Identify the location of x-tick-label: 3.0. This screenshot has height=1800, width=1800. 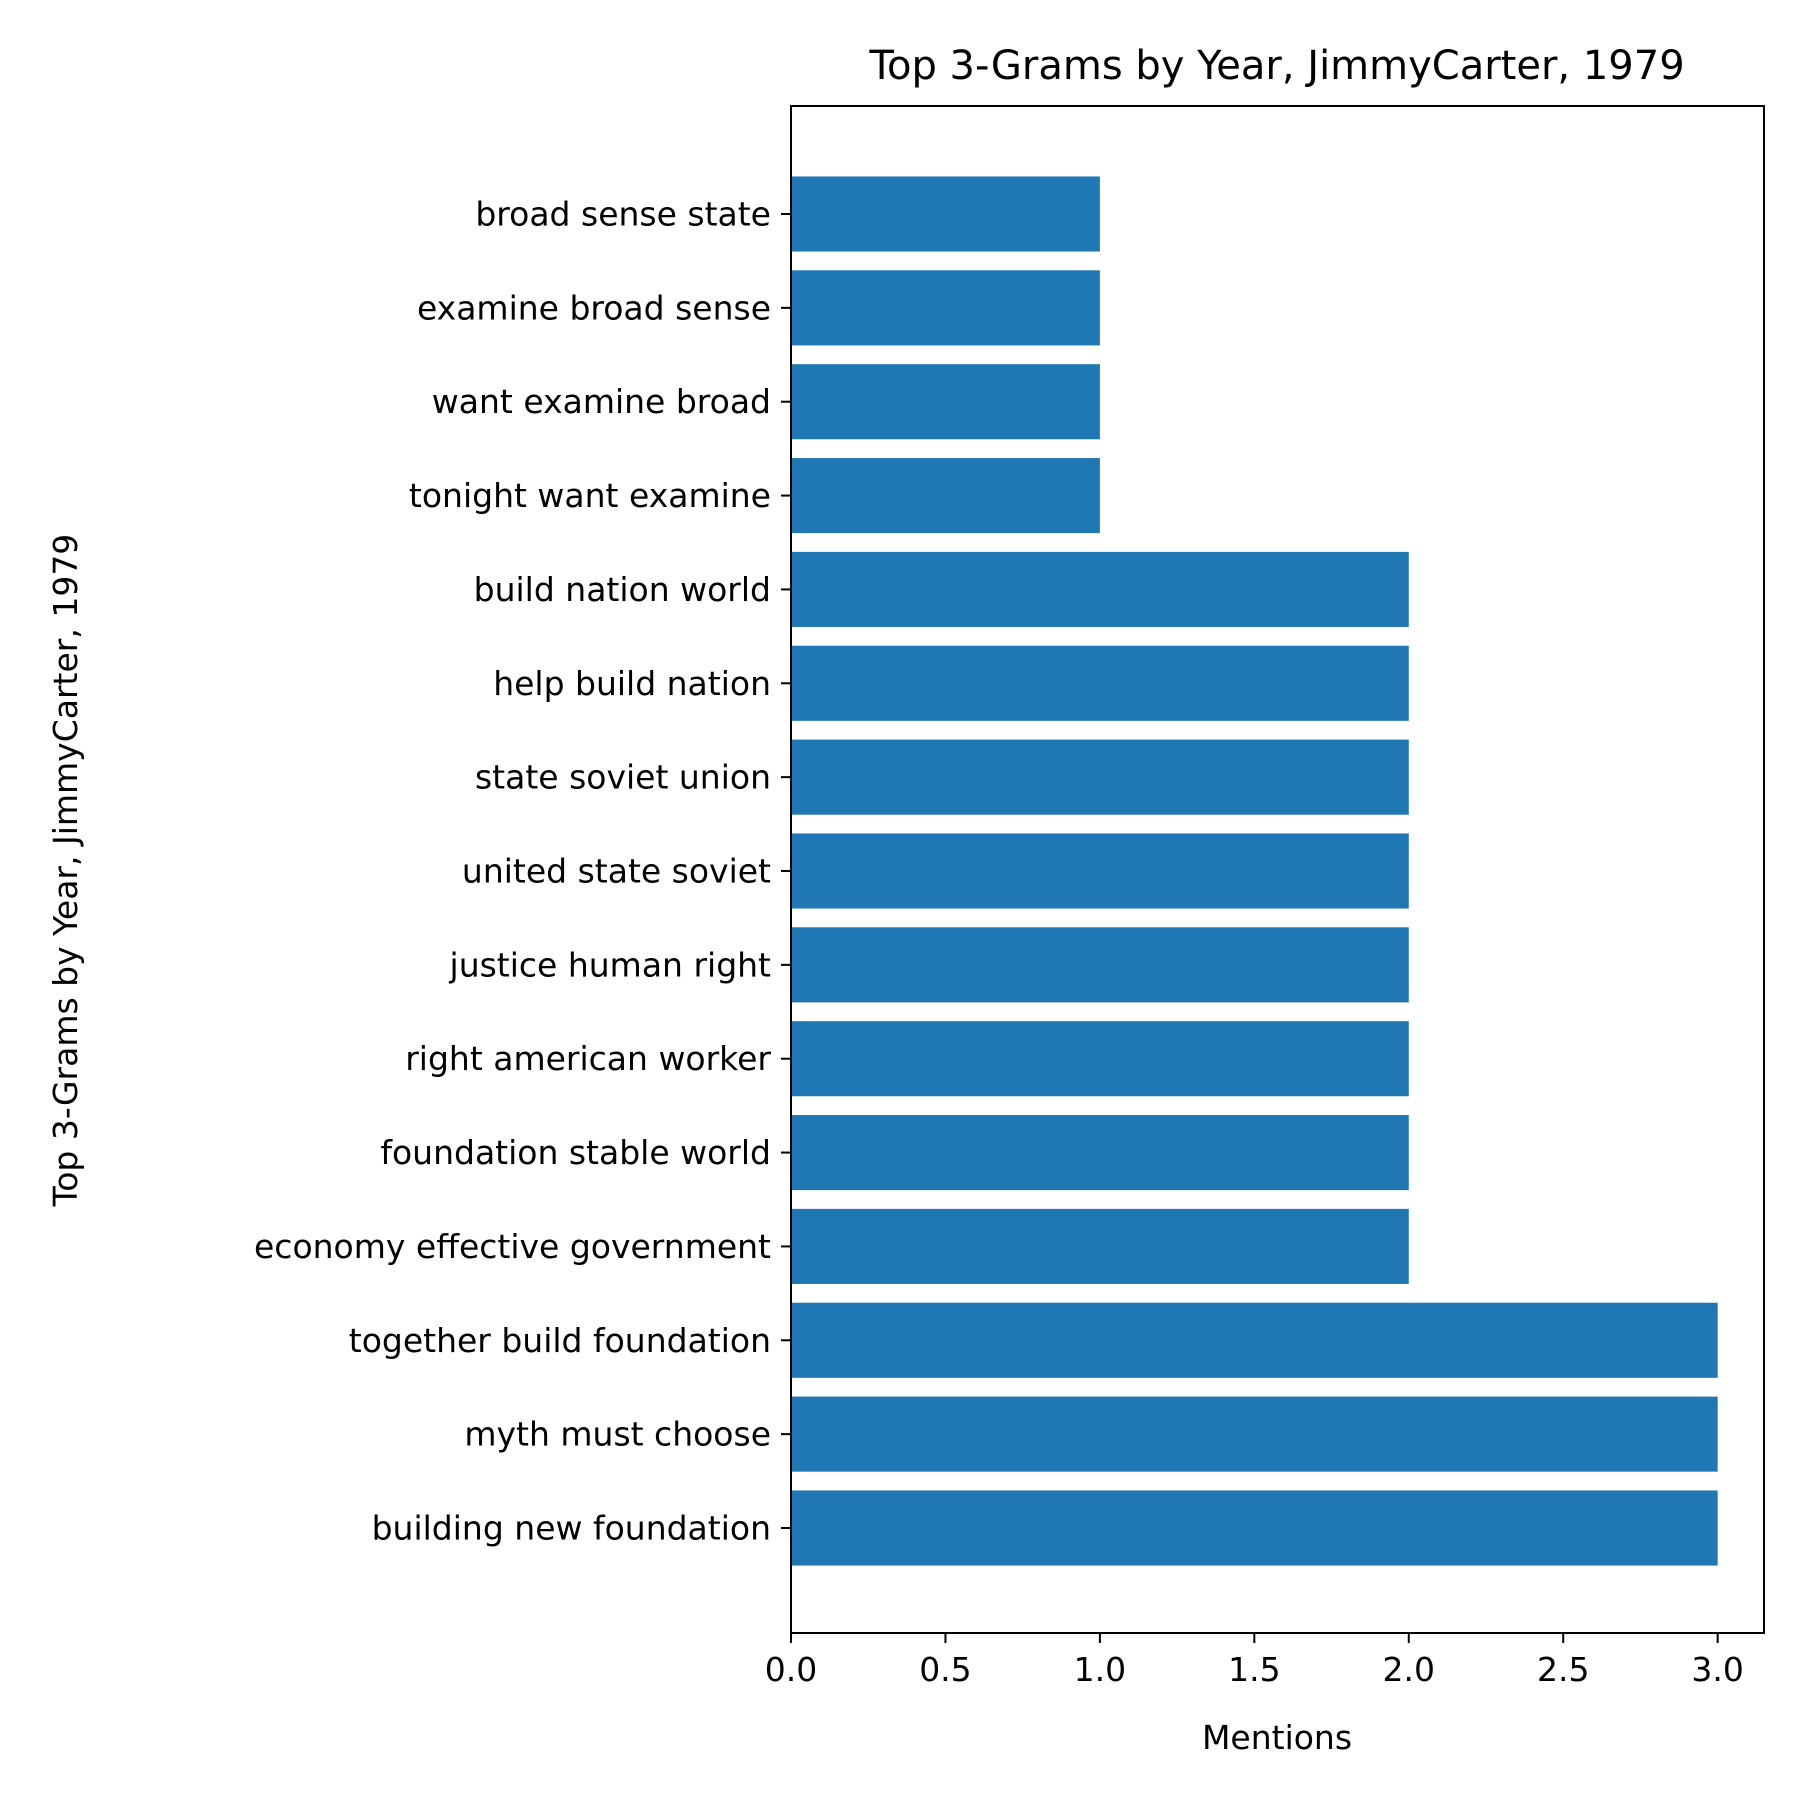
(1717, 1669).